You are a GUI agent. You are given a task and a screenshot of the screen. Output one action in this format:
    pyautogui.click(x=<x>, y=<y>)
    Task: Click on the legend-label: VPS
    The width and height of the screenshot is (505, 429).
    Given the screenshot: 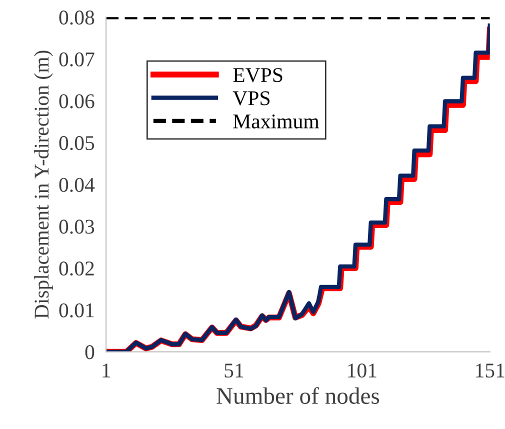 What is the action you would take?
    pyautogui.click(x=251, y=98)
    